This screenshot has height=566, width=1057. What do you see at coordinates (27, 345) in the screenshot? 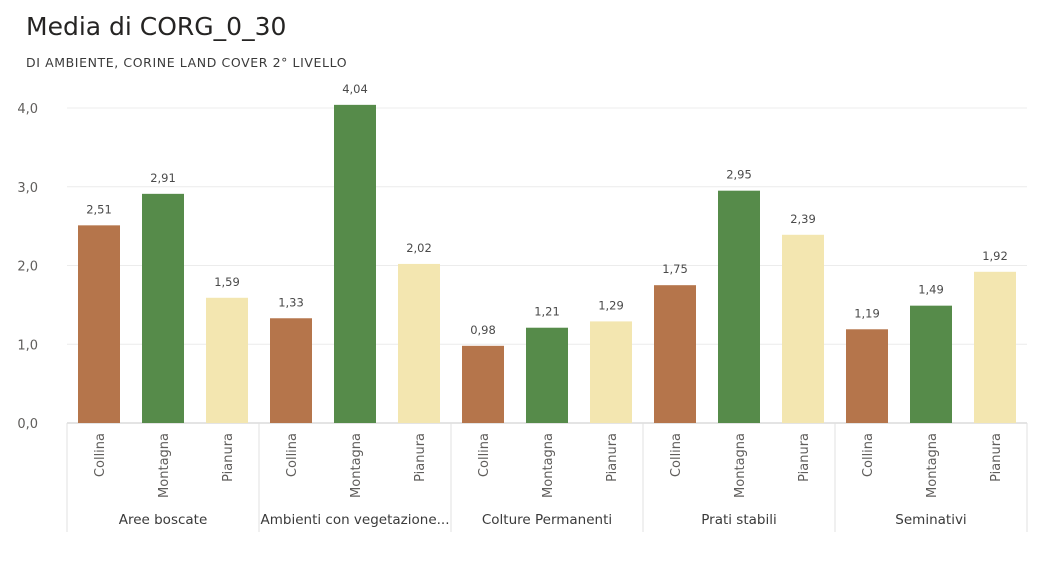
I see `y-tick-label: 1,0` at bounding box center [27, 345].